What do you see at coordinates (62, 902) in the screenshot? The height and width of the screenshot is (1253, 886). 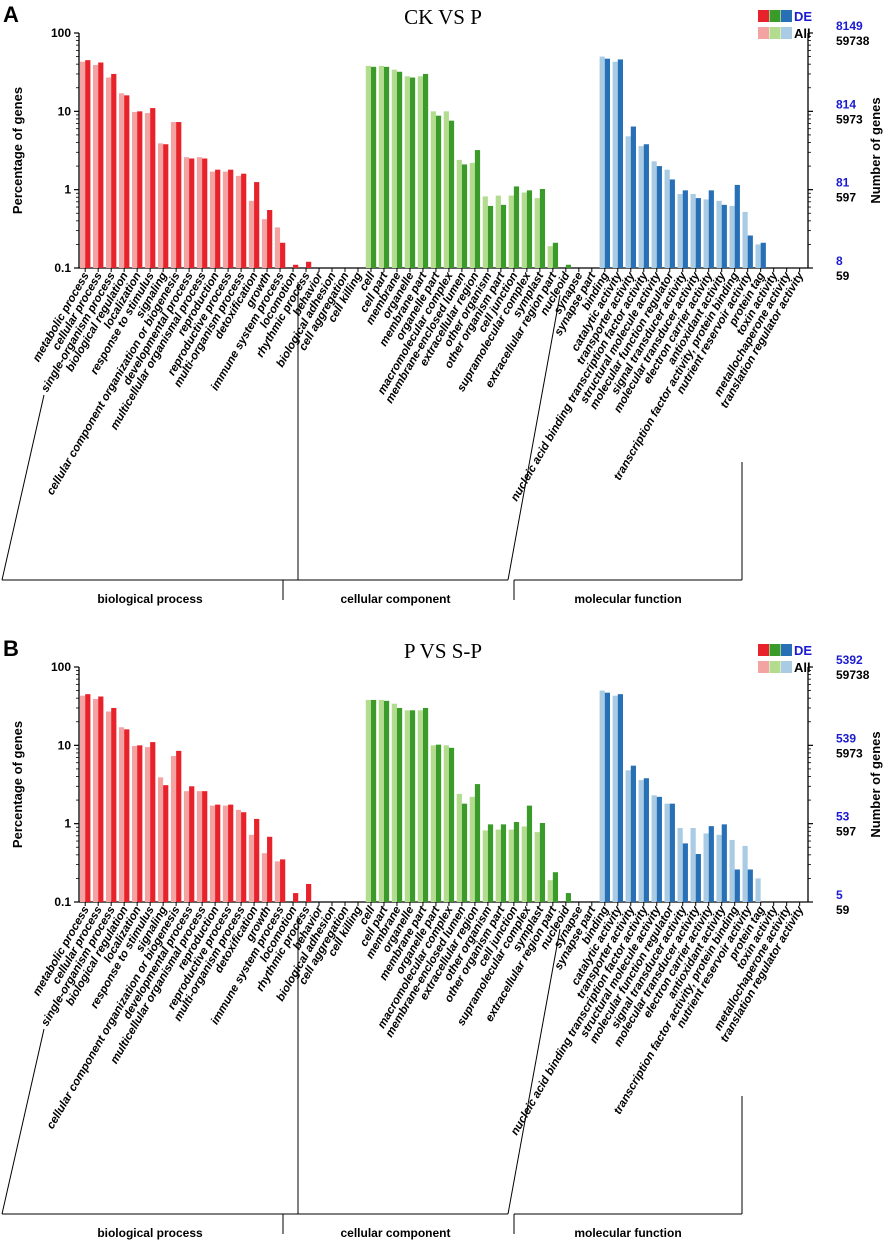 I see `y-tick-label: 0.1` at bounding box center [62, 902].